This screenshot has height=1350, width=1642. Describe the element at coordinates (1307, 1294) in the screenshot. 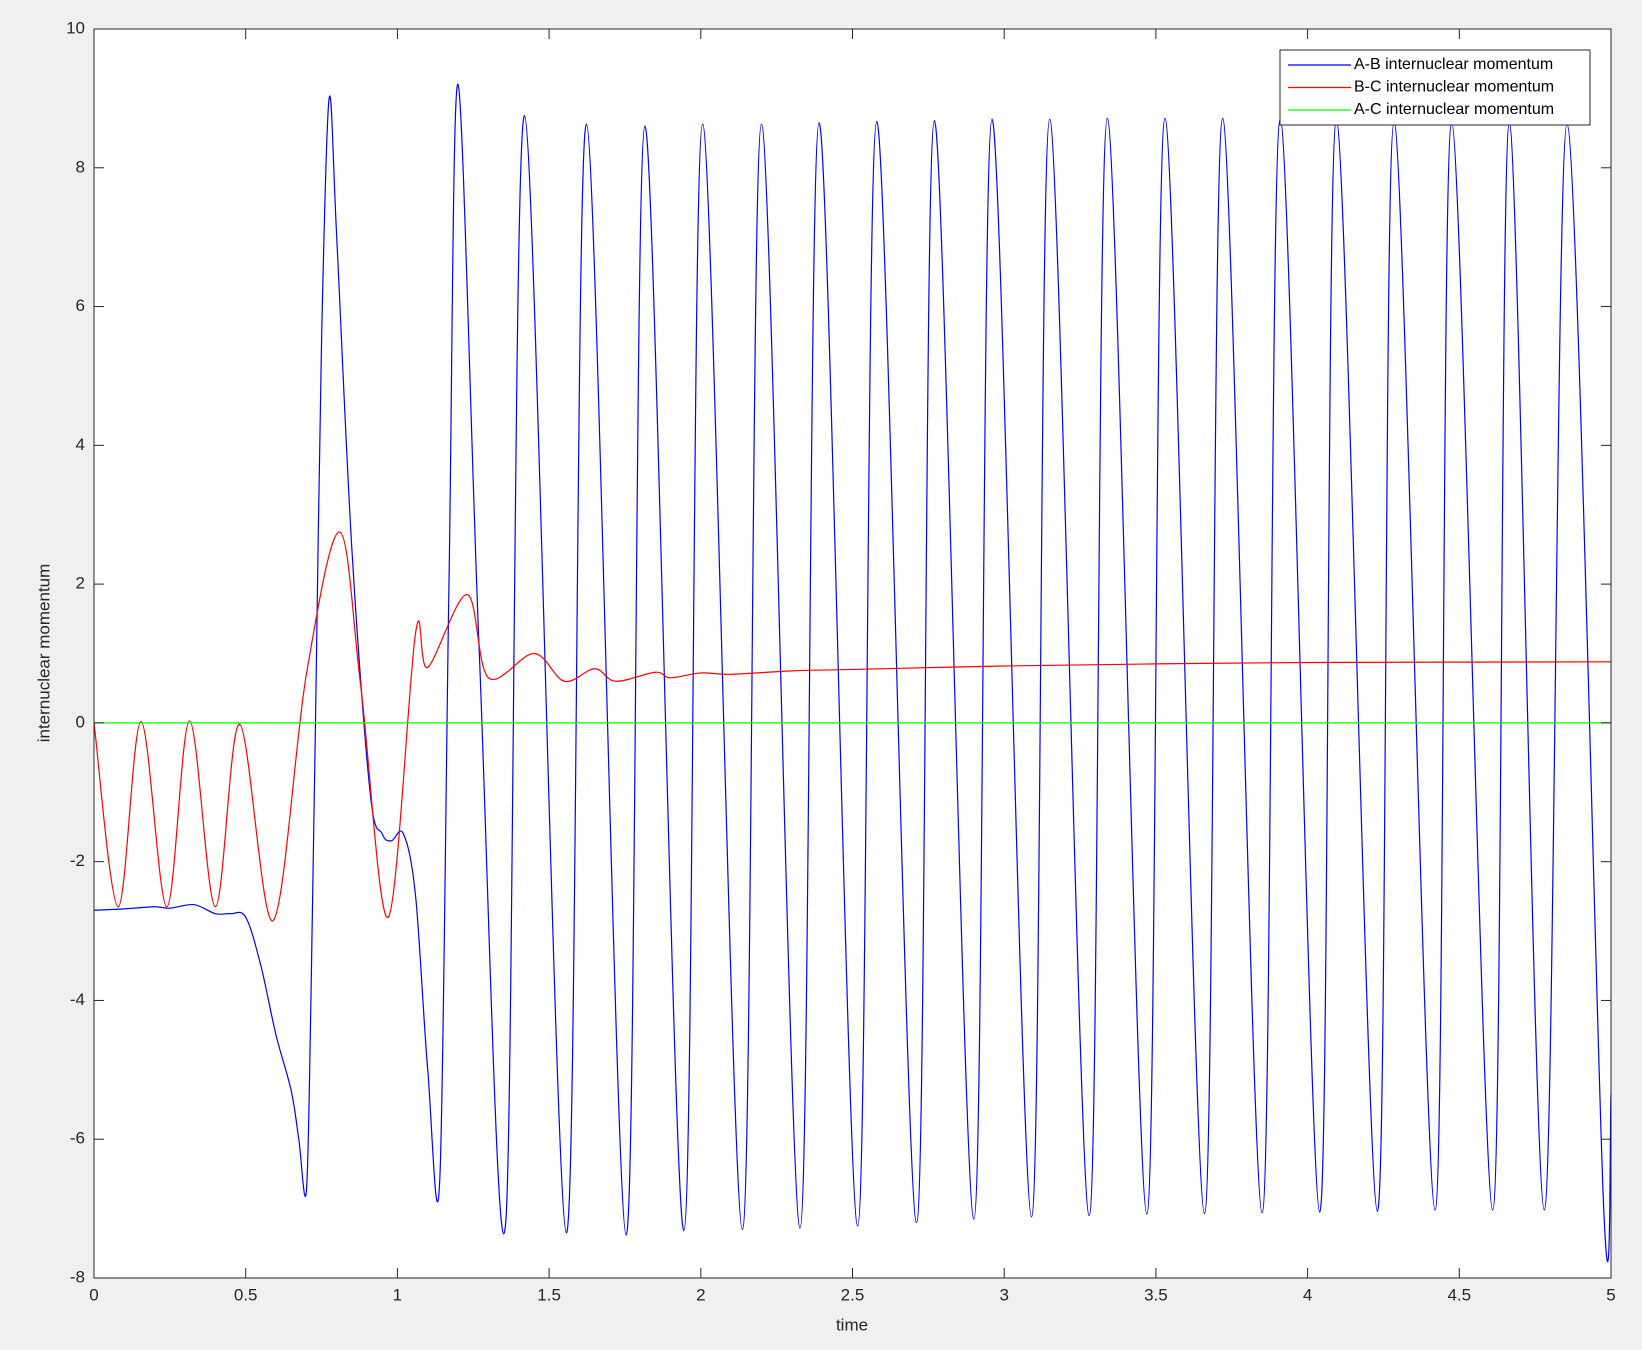

I see `x-tick-label: 4` at that location.